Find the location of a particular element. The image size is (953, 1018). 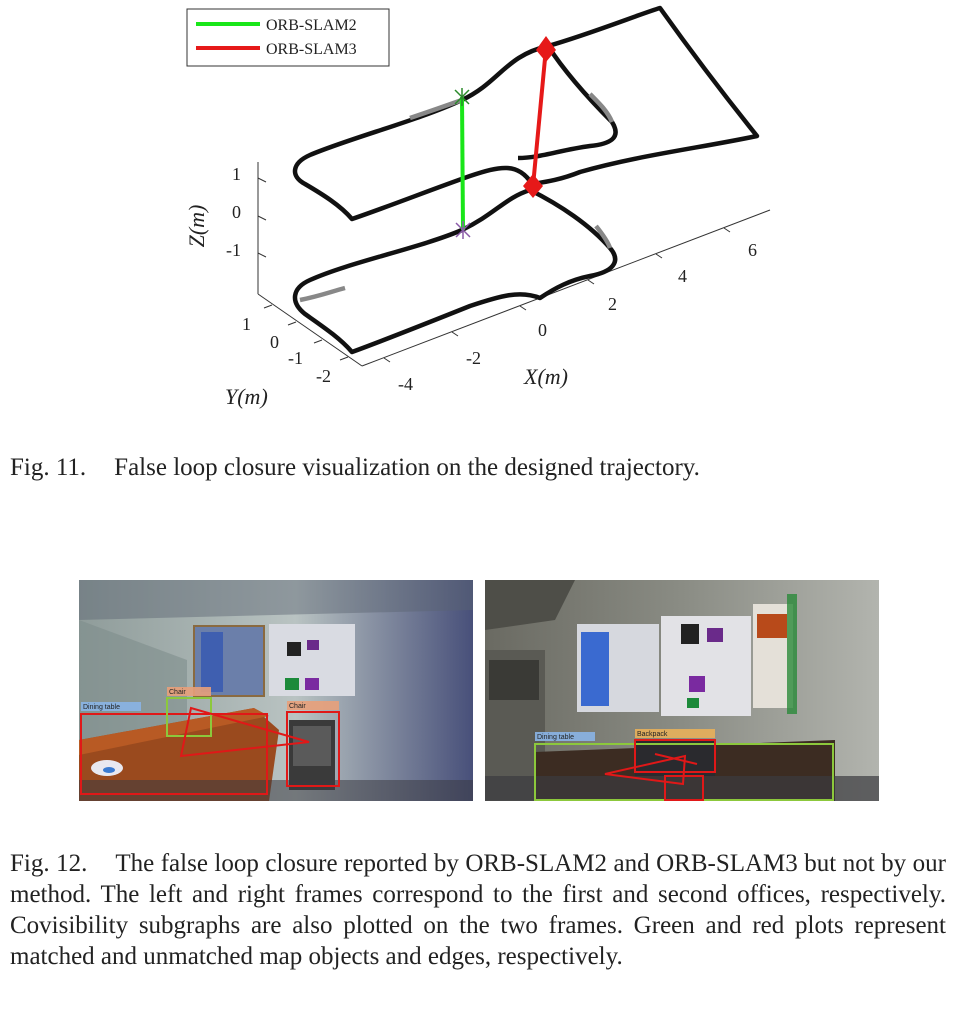

orb-slam3-loop-edge is located at coordinates (539, 117).